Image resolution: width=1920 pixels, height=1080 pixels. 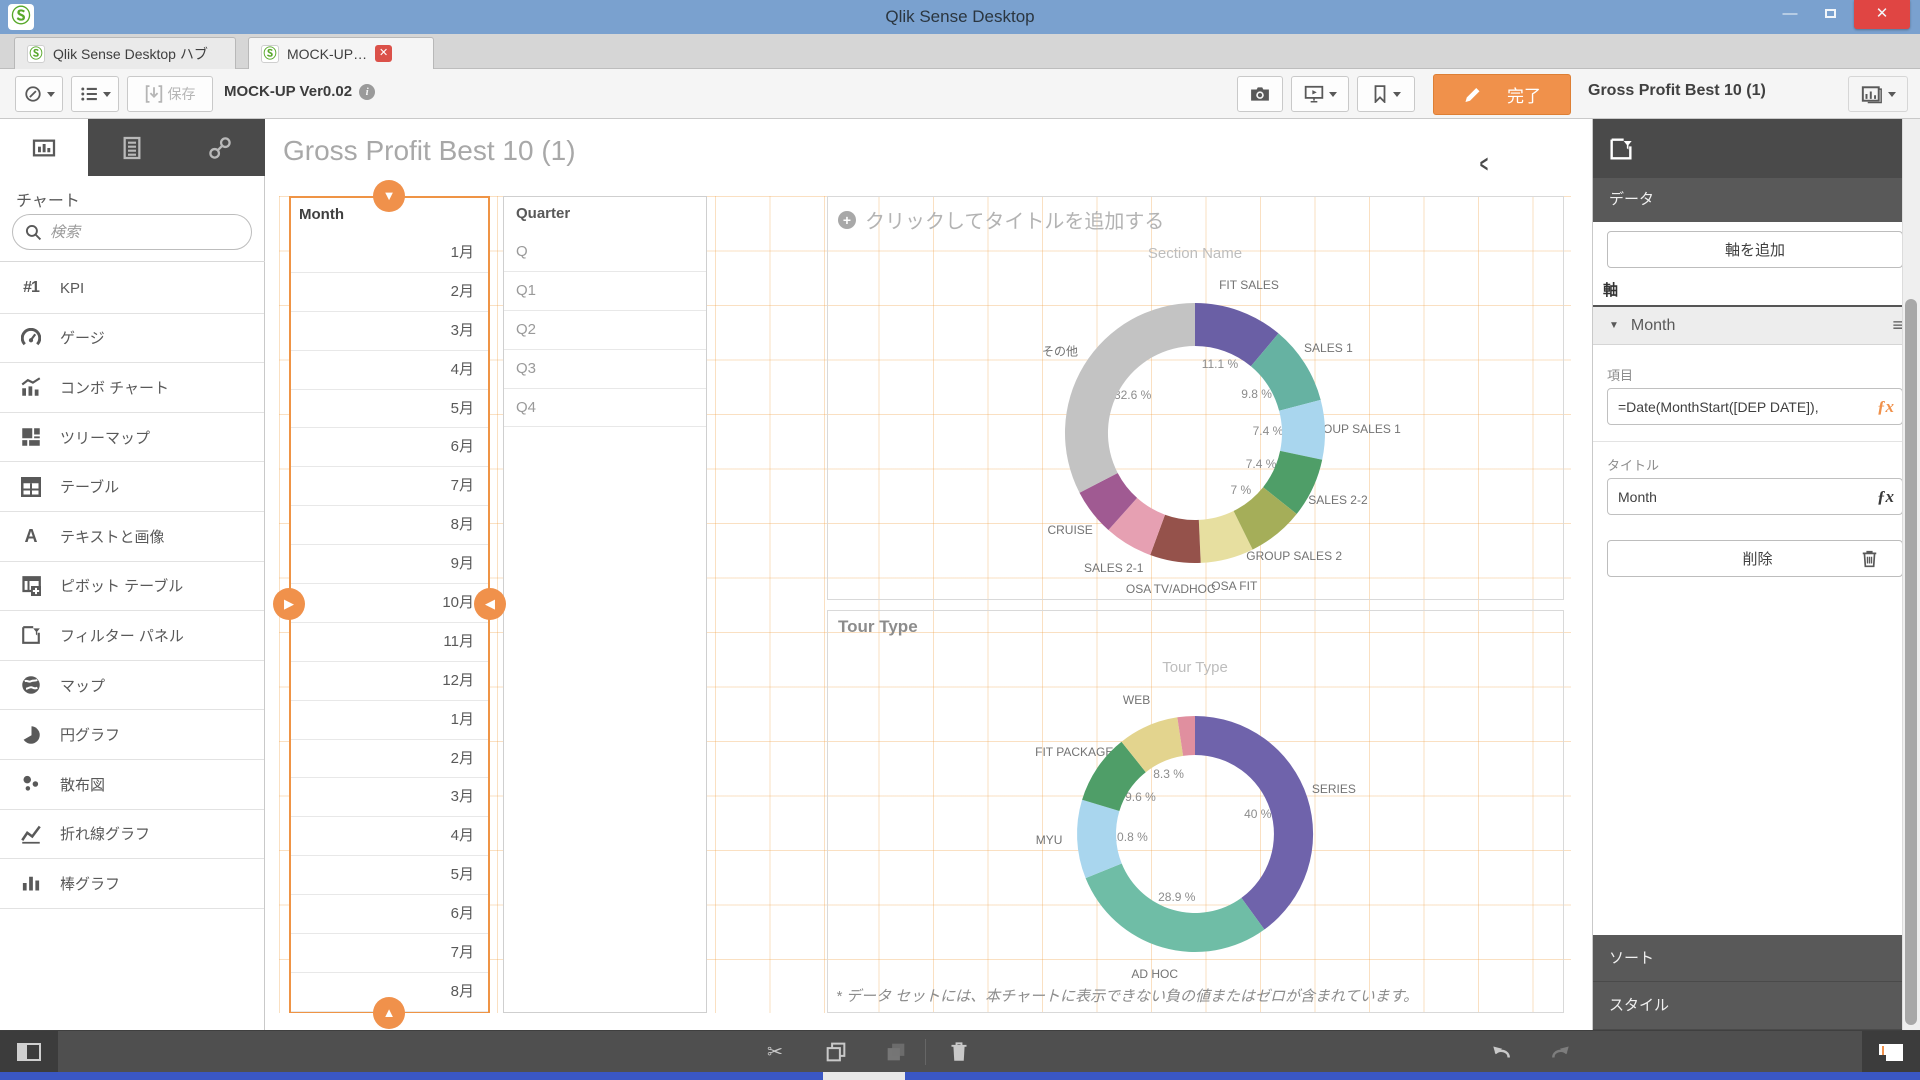 I want to click on section-data: データ, so click(x=1756, y=200).